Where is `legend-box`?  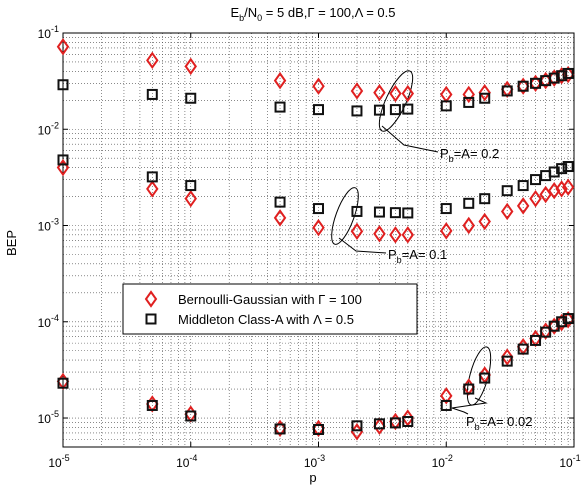 legend-box is located at coordinates (270, 309).